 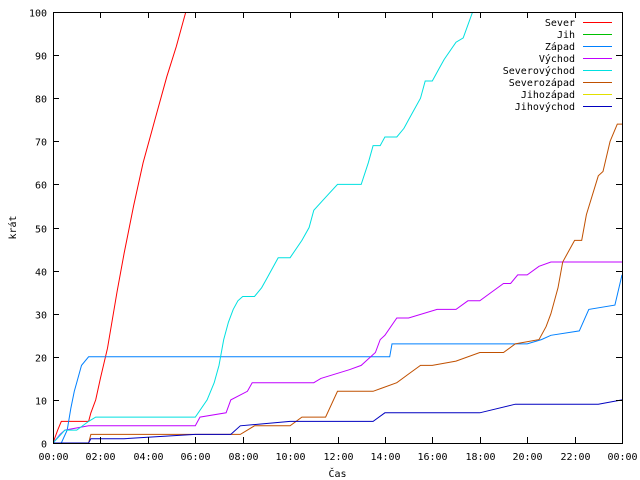 What do you see at coordinates (41, 186) in the screenshot?
I see `y-tick-label: 60` at bounding box center [41, 186].